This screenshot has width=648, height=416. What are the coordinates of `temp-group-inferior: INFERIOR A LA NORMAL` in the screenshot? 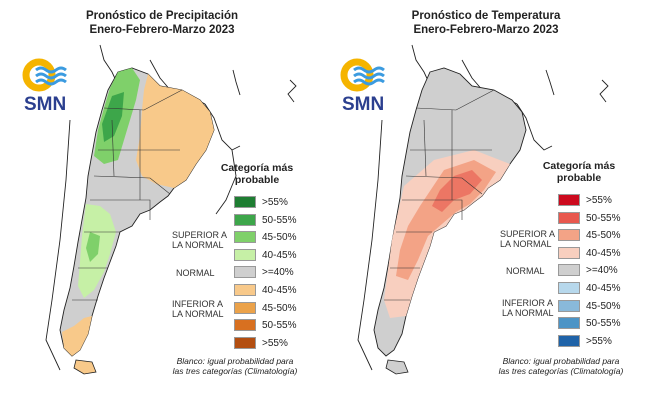 It's located at (528, 308).